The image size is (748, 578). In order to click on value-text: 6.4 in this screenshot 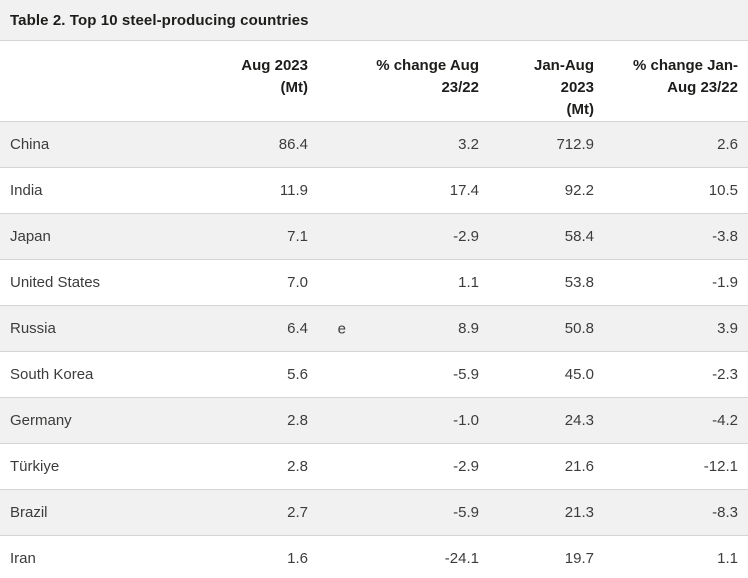, I will do `click(297, 328)`.